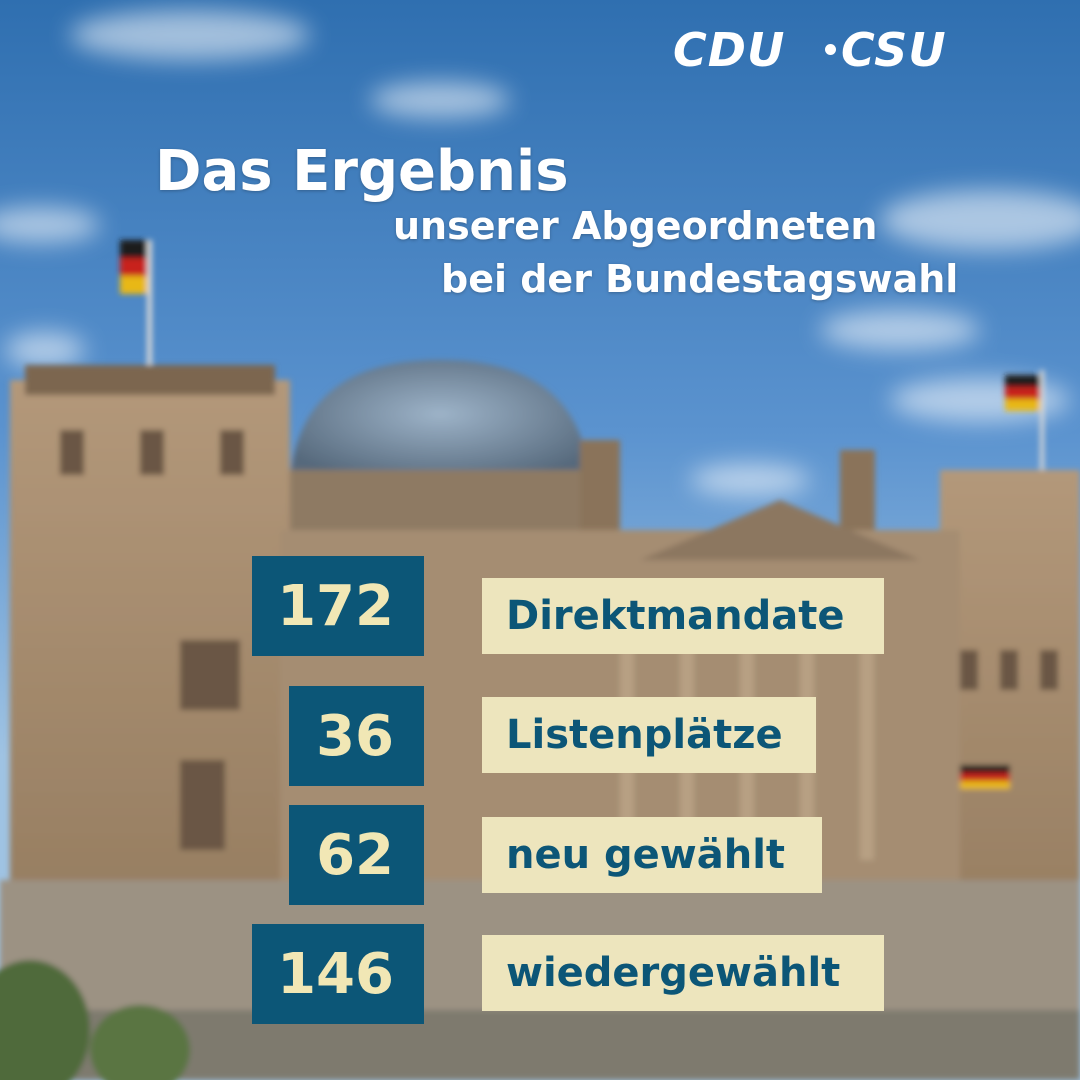 The height and width of the screenshot is (1080, 1080). Describe the element at coordinates (813, 50) in the screenshot. I see `cdu-csu-logo: CDU CSU` at that location.